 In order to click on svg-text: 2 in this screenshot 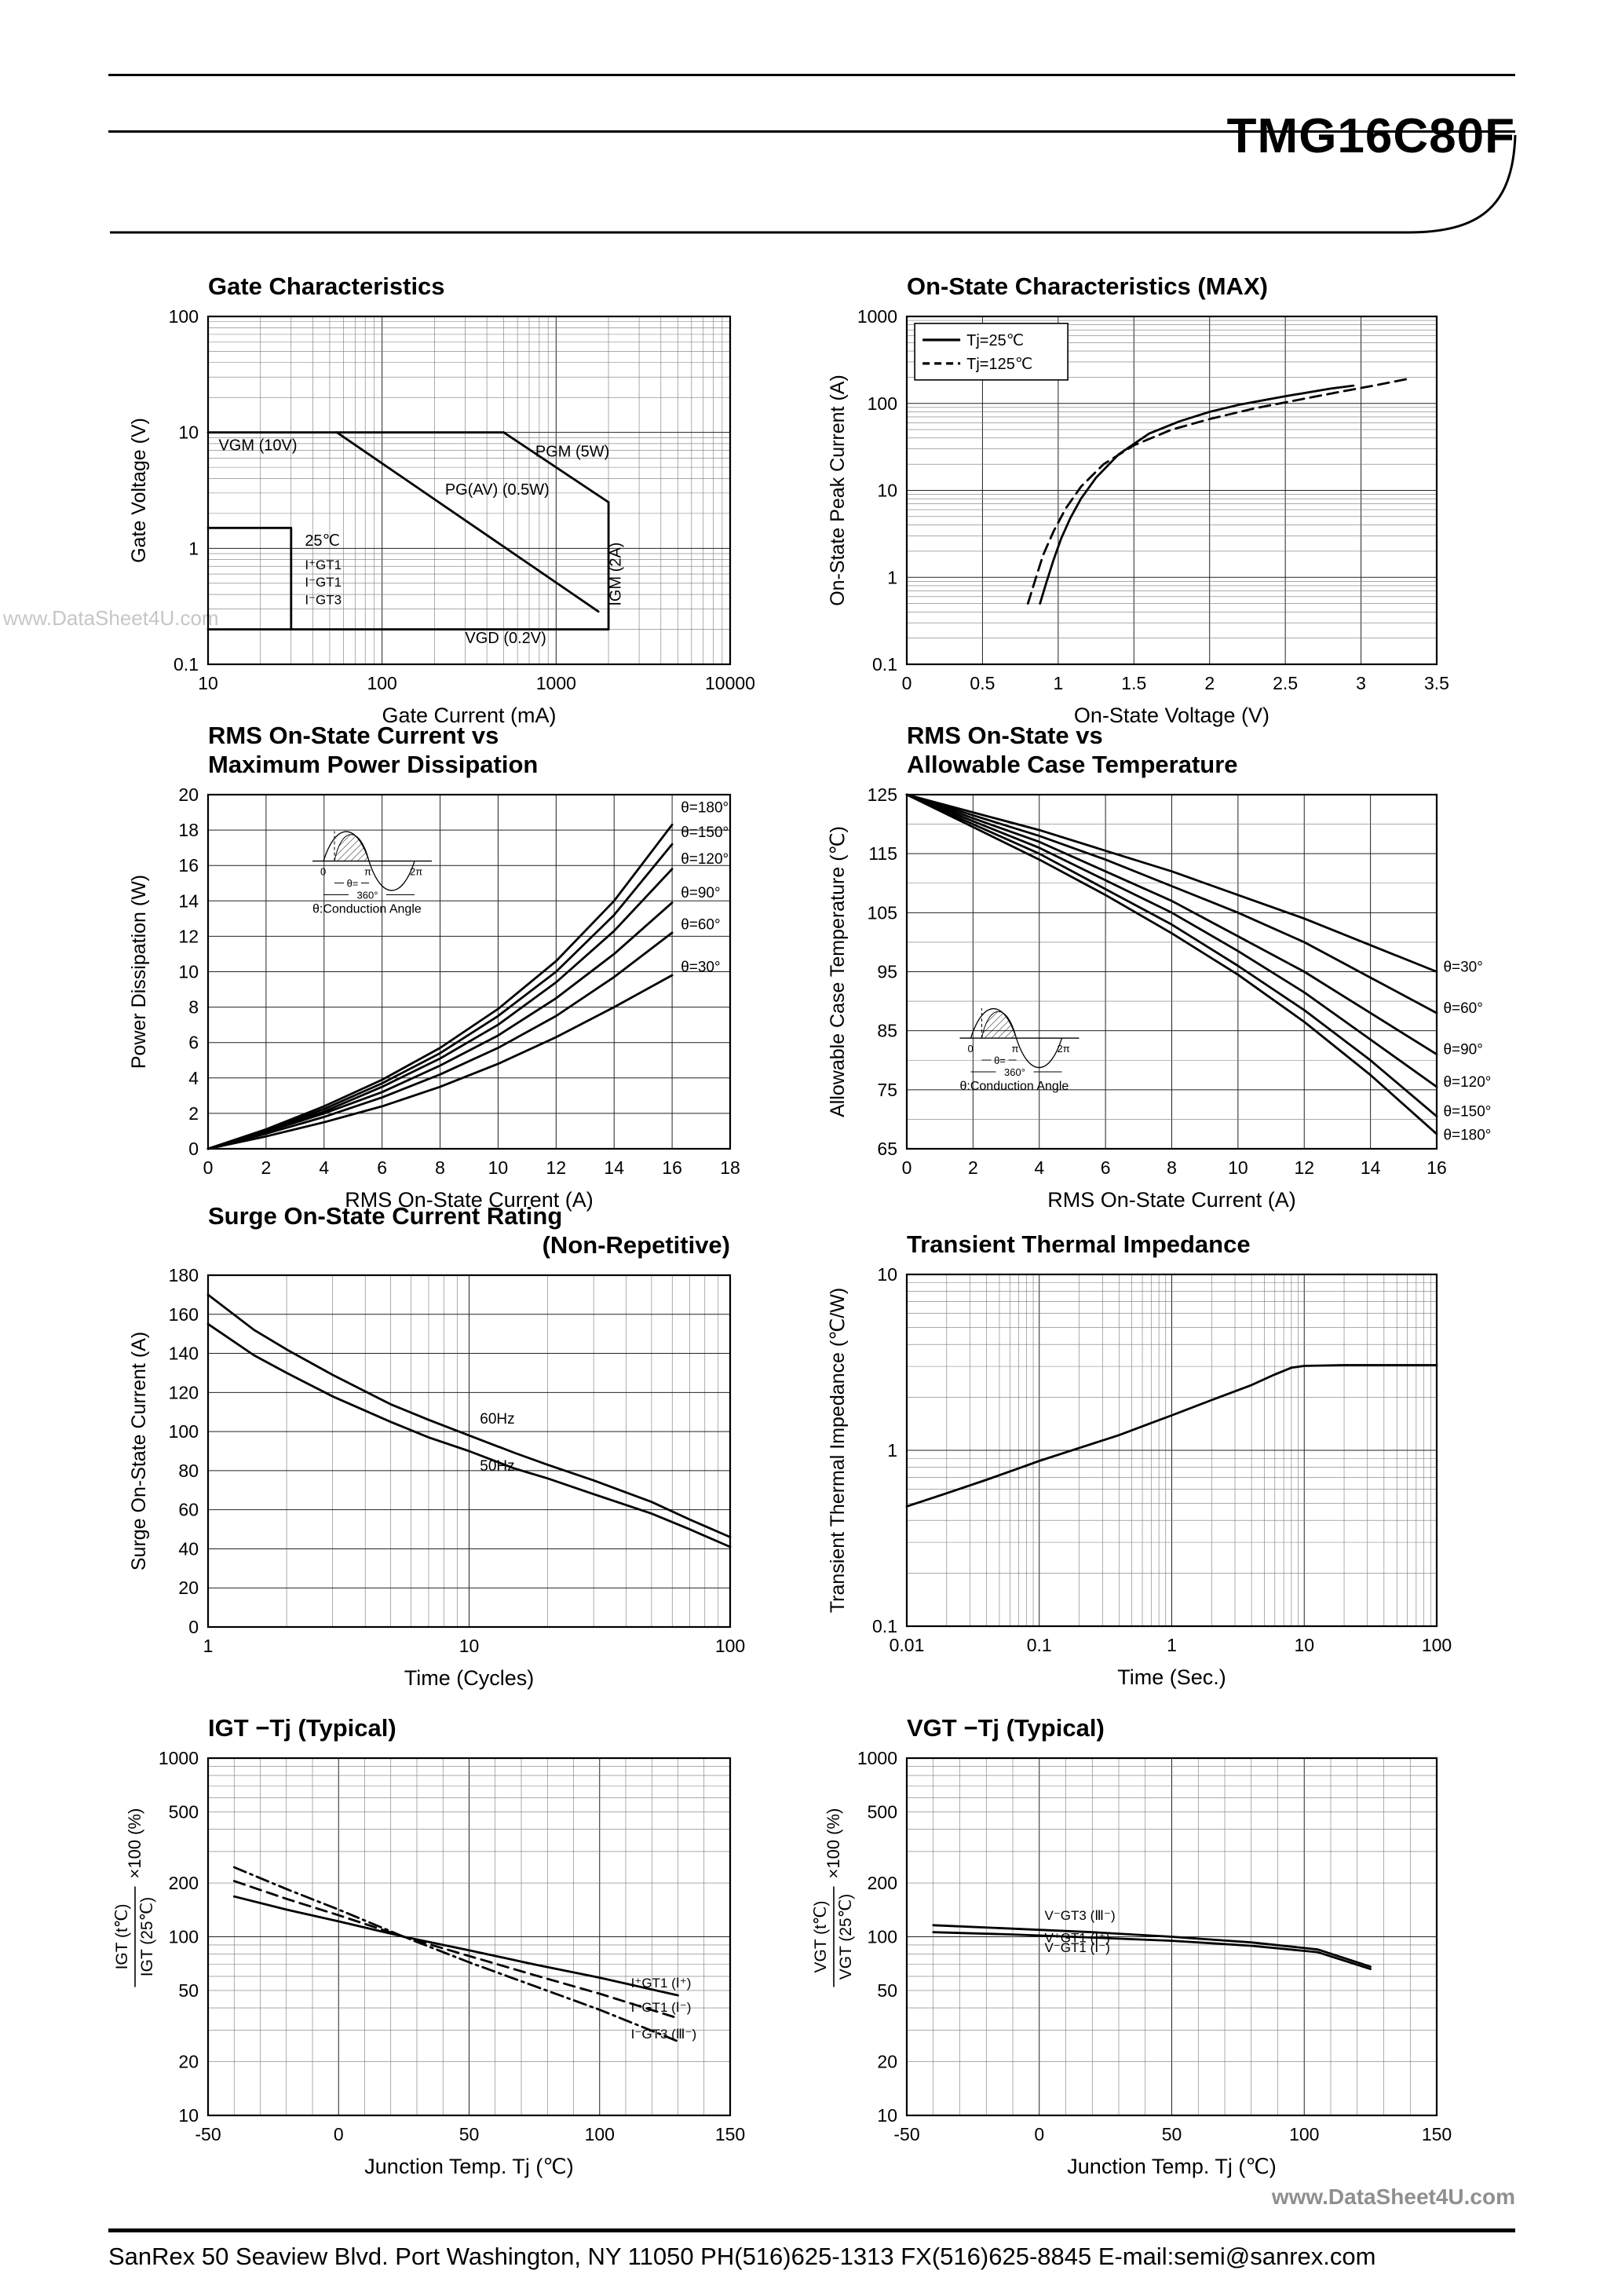, I will do `click(973, 1167)`.